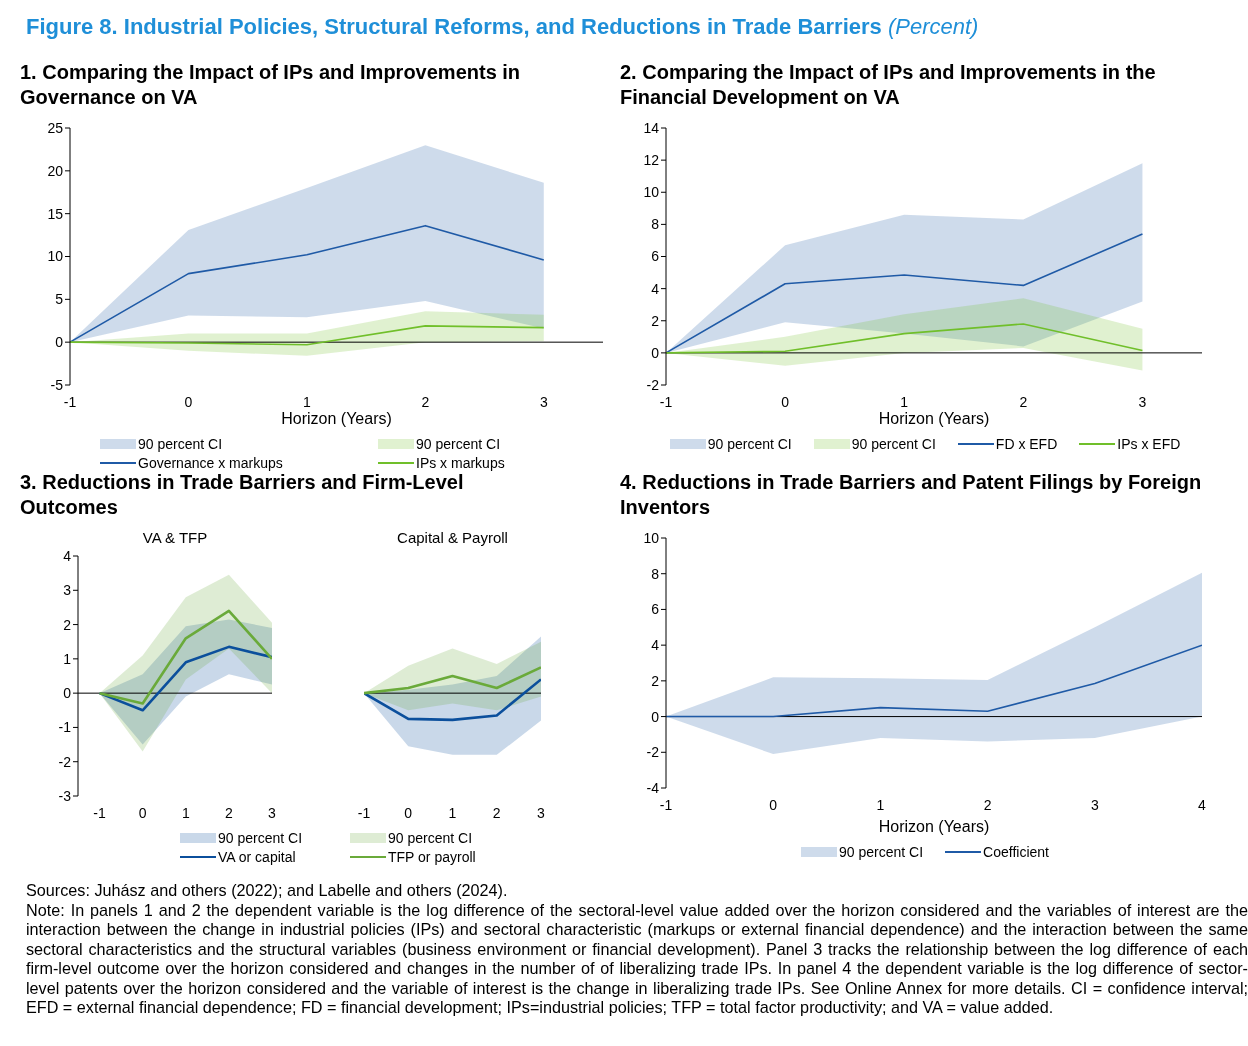 Image resolution: width=1248 pixels, height=1046 pixels. What do you see at coordinates (1202, 804) in the screenshot?
I see `x-tick-label: 4` at bounding box center [1202, 804].